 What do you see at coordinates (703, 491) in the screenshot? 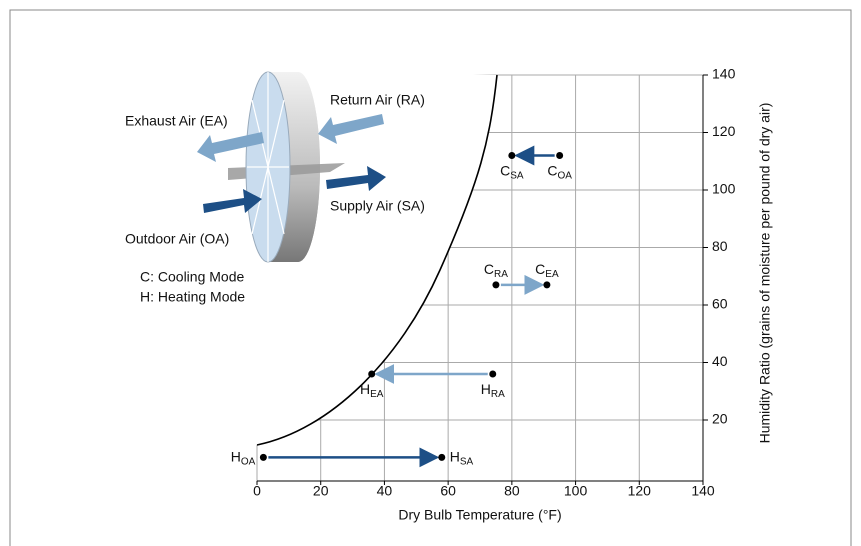
I see `x-tick-label: 140` at bounding box center [703, 491].